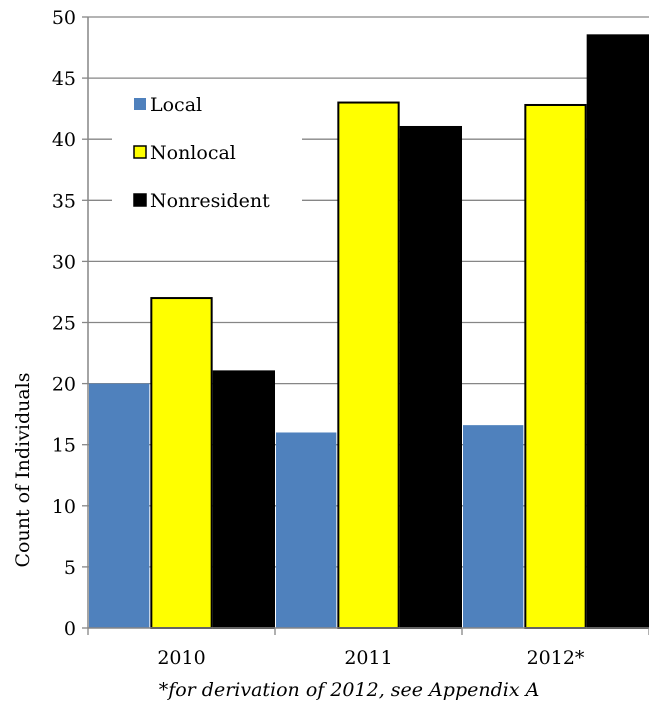  I want to click on y-tick-label-15: 15, so click(64, 446).